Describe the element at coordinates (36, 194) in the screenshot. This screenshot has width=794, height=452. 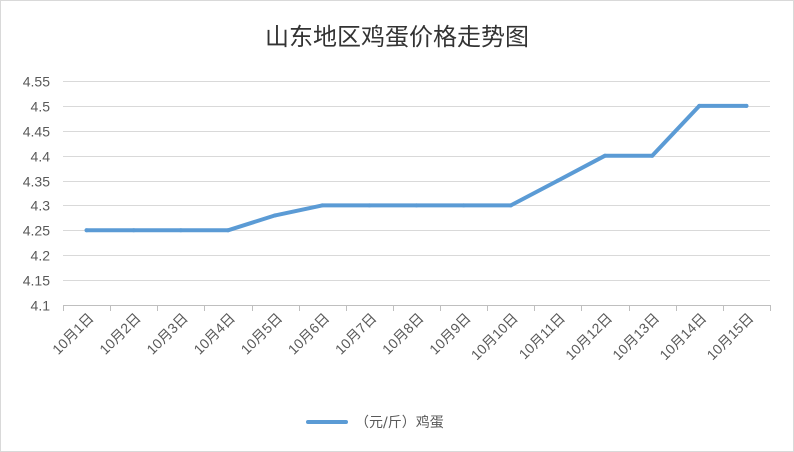
I see `y-axis-ticks: 4.1 4.15 4.2 4.25 4.3 4.35 4.4 4.45 4.5 4.55` at that location.